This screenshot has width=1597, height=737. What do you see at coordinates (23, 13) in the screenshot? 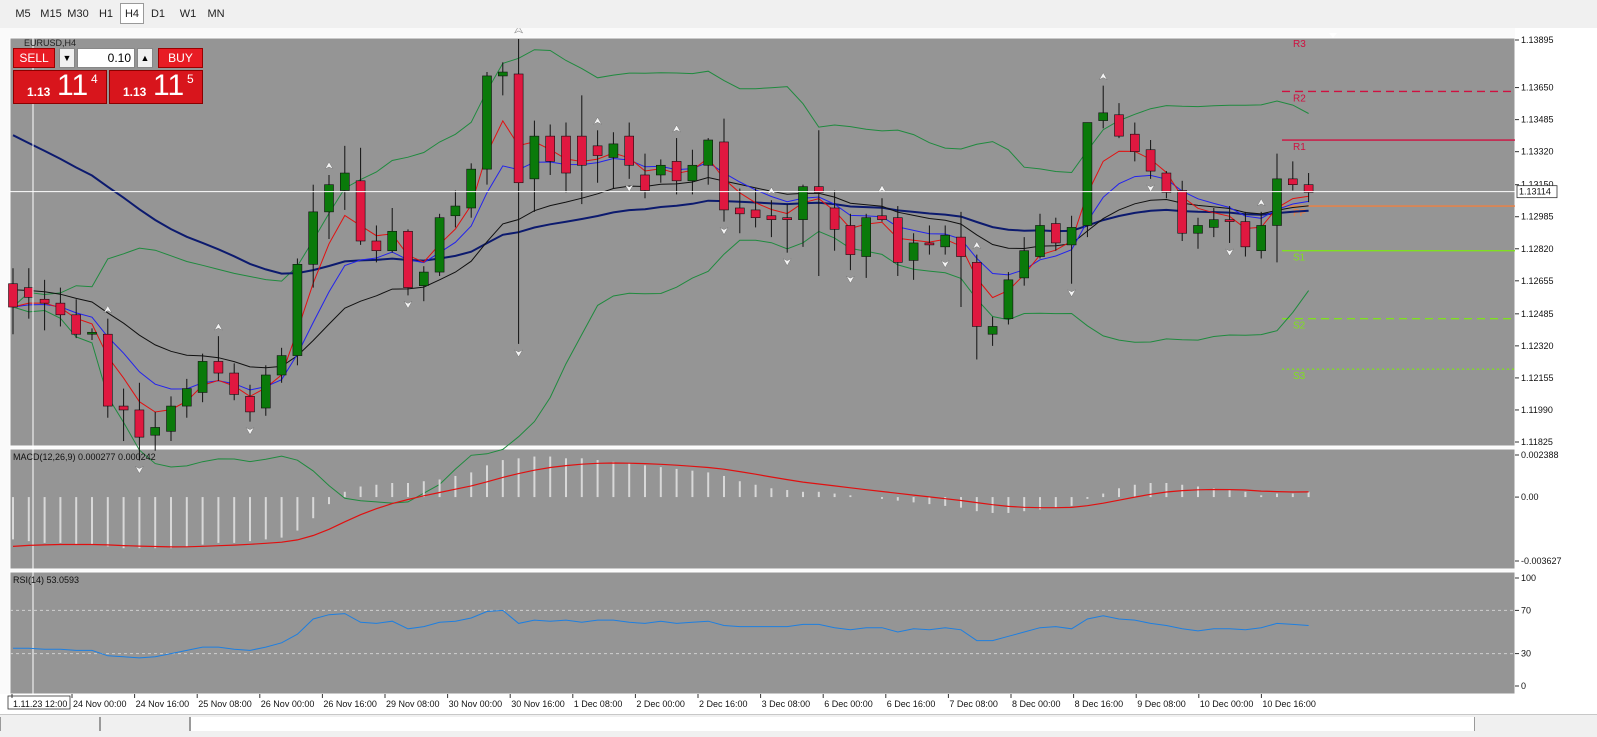
I see `timeframe-m5: M5` at bounding box center [23, 13].